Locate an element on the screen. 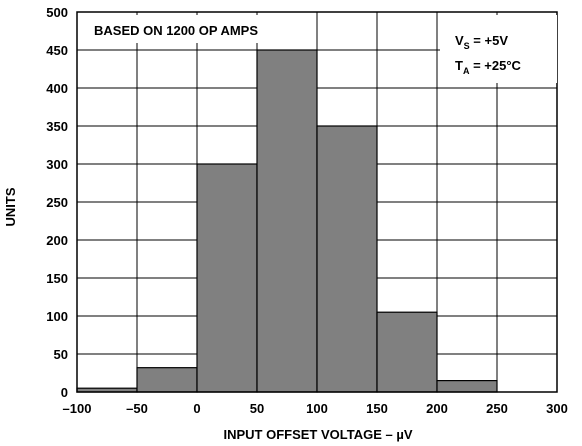 The height and width of the screenshot is (446, 582). y-tick-label: 0 is located at coordinates (64, 392).